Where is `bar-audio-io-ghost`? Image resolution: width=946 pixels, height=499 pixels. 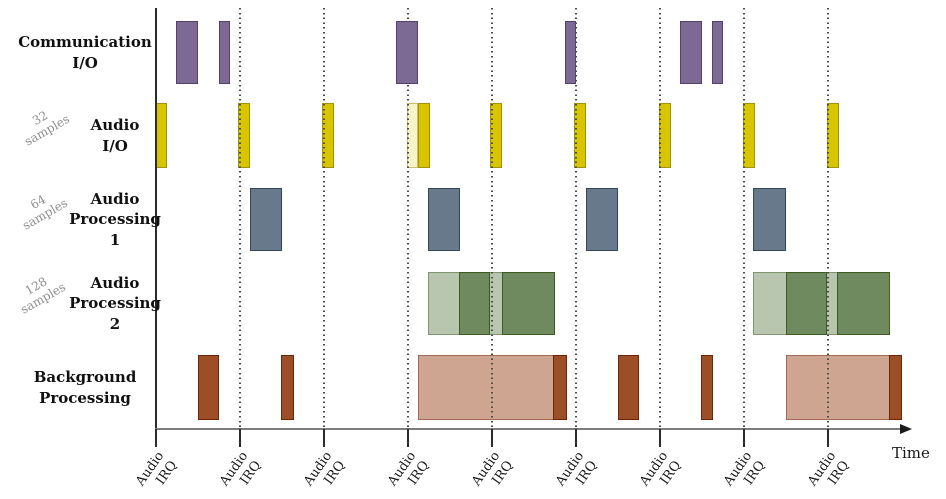 bar-audio-io-ghost is located at coordinates (412, 135).